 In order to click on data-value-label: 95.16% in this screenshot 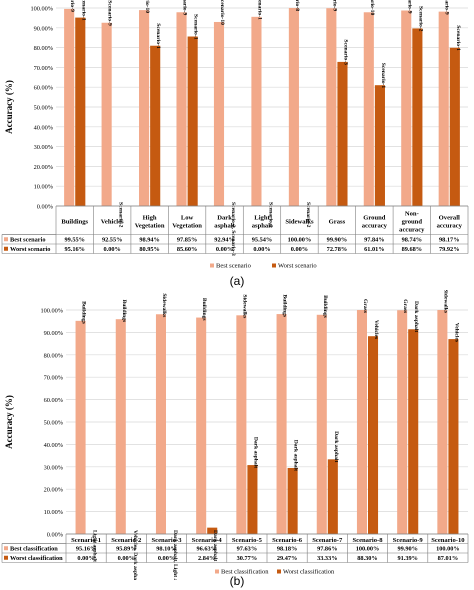, I will do `click(74, 249)`.